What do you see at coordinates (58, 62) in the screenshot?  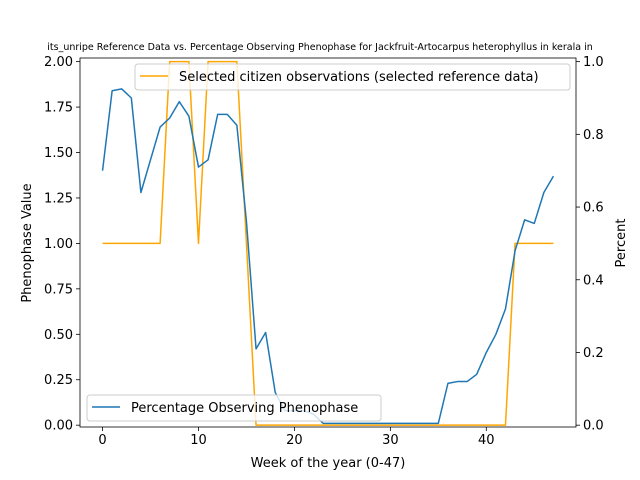 I see `left-y-tick-label: 2.00` at bounding box center [58, 62].